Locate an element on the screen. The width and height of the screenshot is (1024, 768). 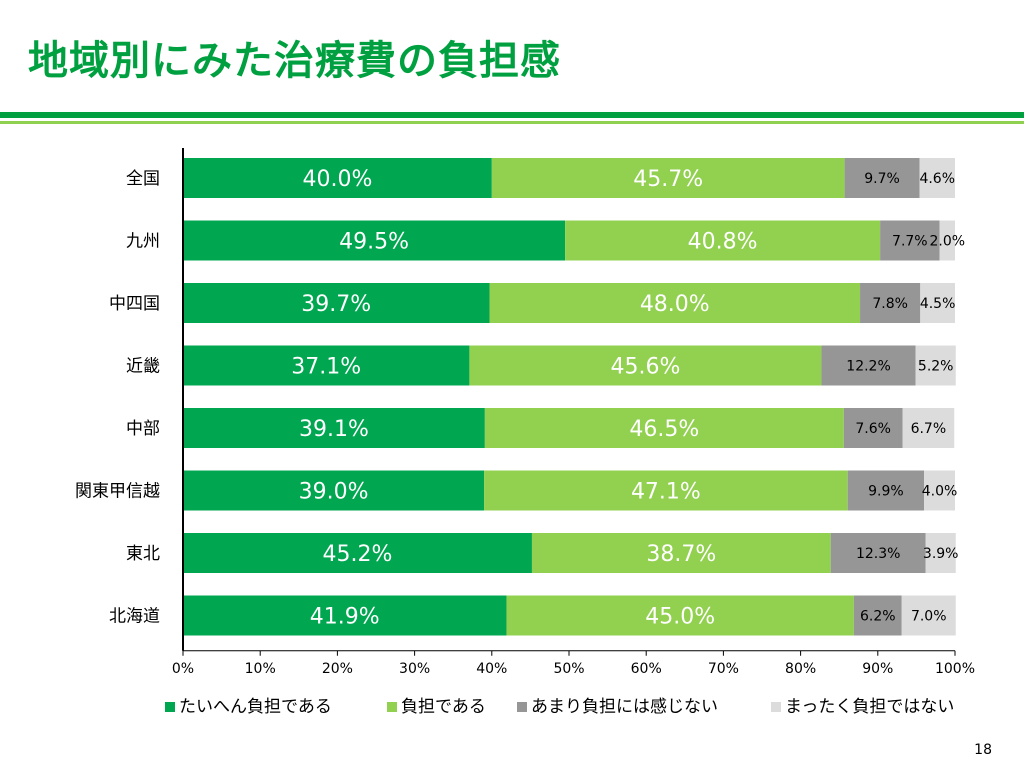
x-tick-label: 70% is located at coordinates (723, 669).